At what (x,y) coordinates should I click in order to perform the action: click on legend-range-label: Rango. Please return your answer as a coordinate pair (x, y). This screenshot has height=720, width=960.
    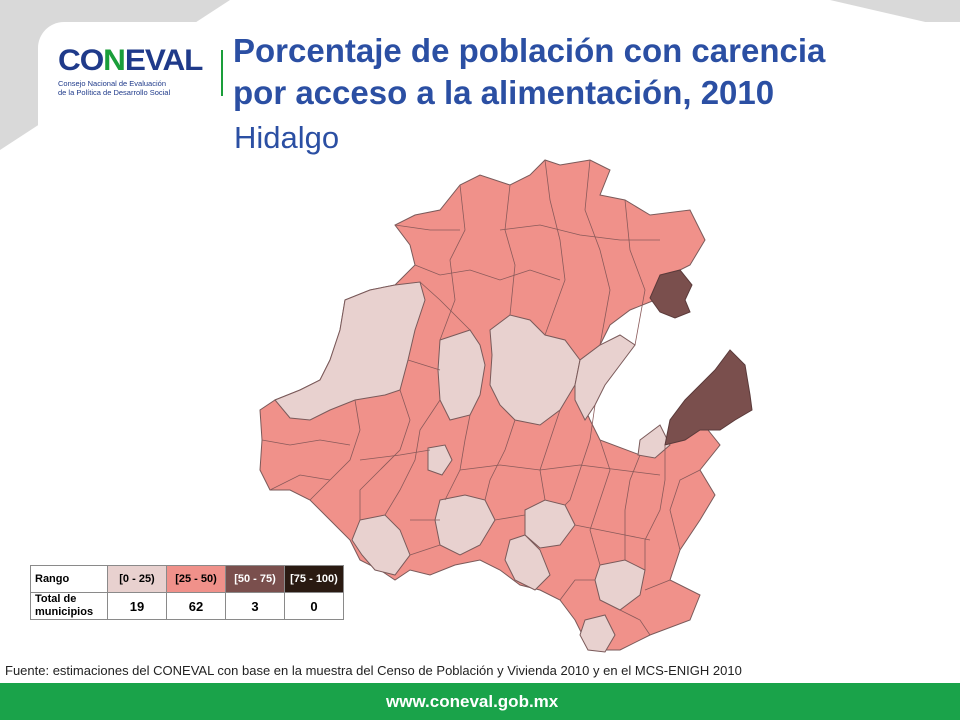
    Looking at the image, I should click on (69, 579).